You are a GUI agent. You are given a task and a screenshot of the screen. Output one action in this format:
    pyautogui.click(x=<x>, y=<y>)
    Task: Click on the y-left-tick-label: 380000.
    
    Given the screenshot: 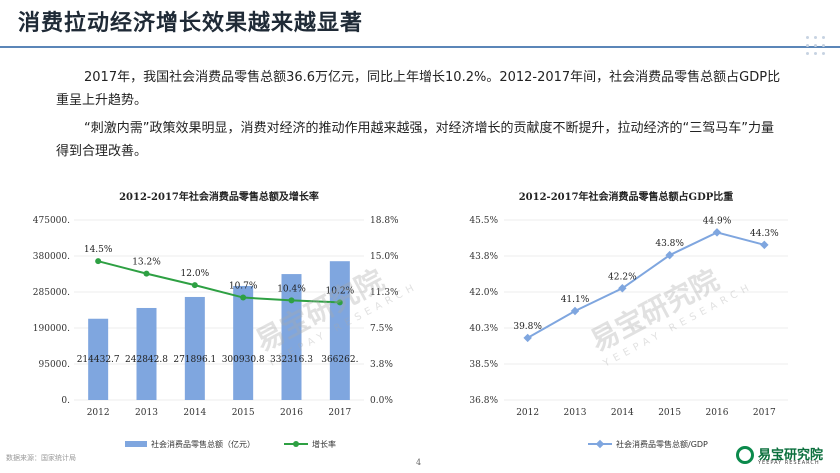 What is the action you would take?
    pyautogui.click(x=51, y=257)
    